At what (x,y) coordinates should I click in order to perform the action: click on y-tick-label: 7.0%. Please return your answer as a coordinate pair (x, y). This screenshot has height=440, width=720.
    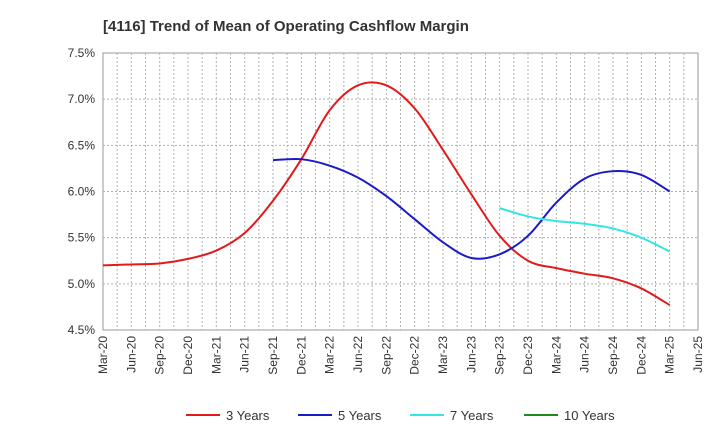
    Looking at the image, I should click on (82, 99).